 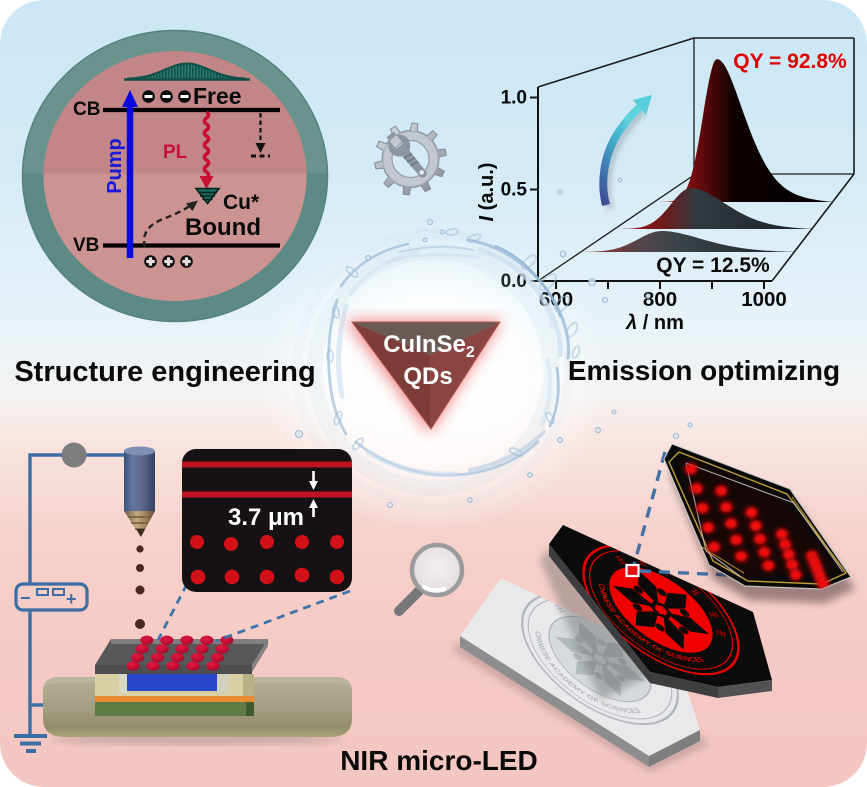 I want to click on svg-text: Free, so click(x=217, y=96).